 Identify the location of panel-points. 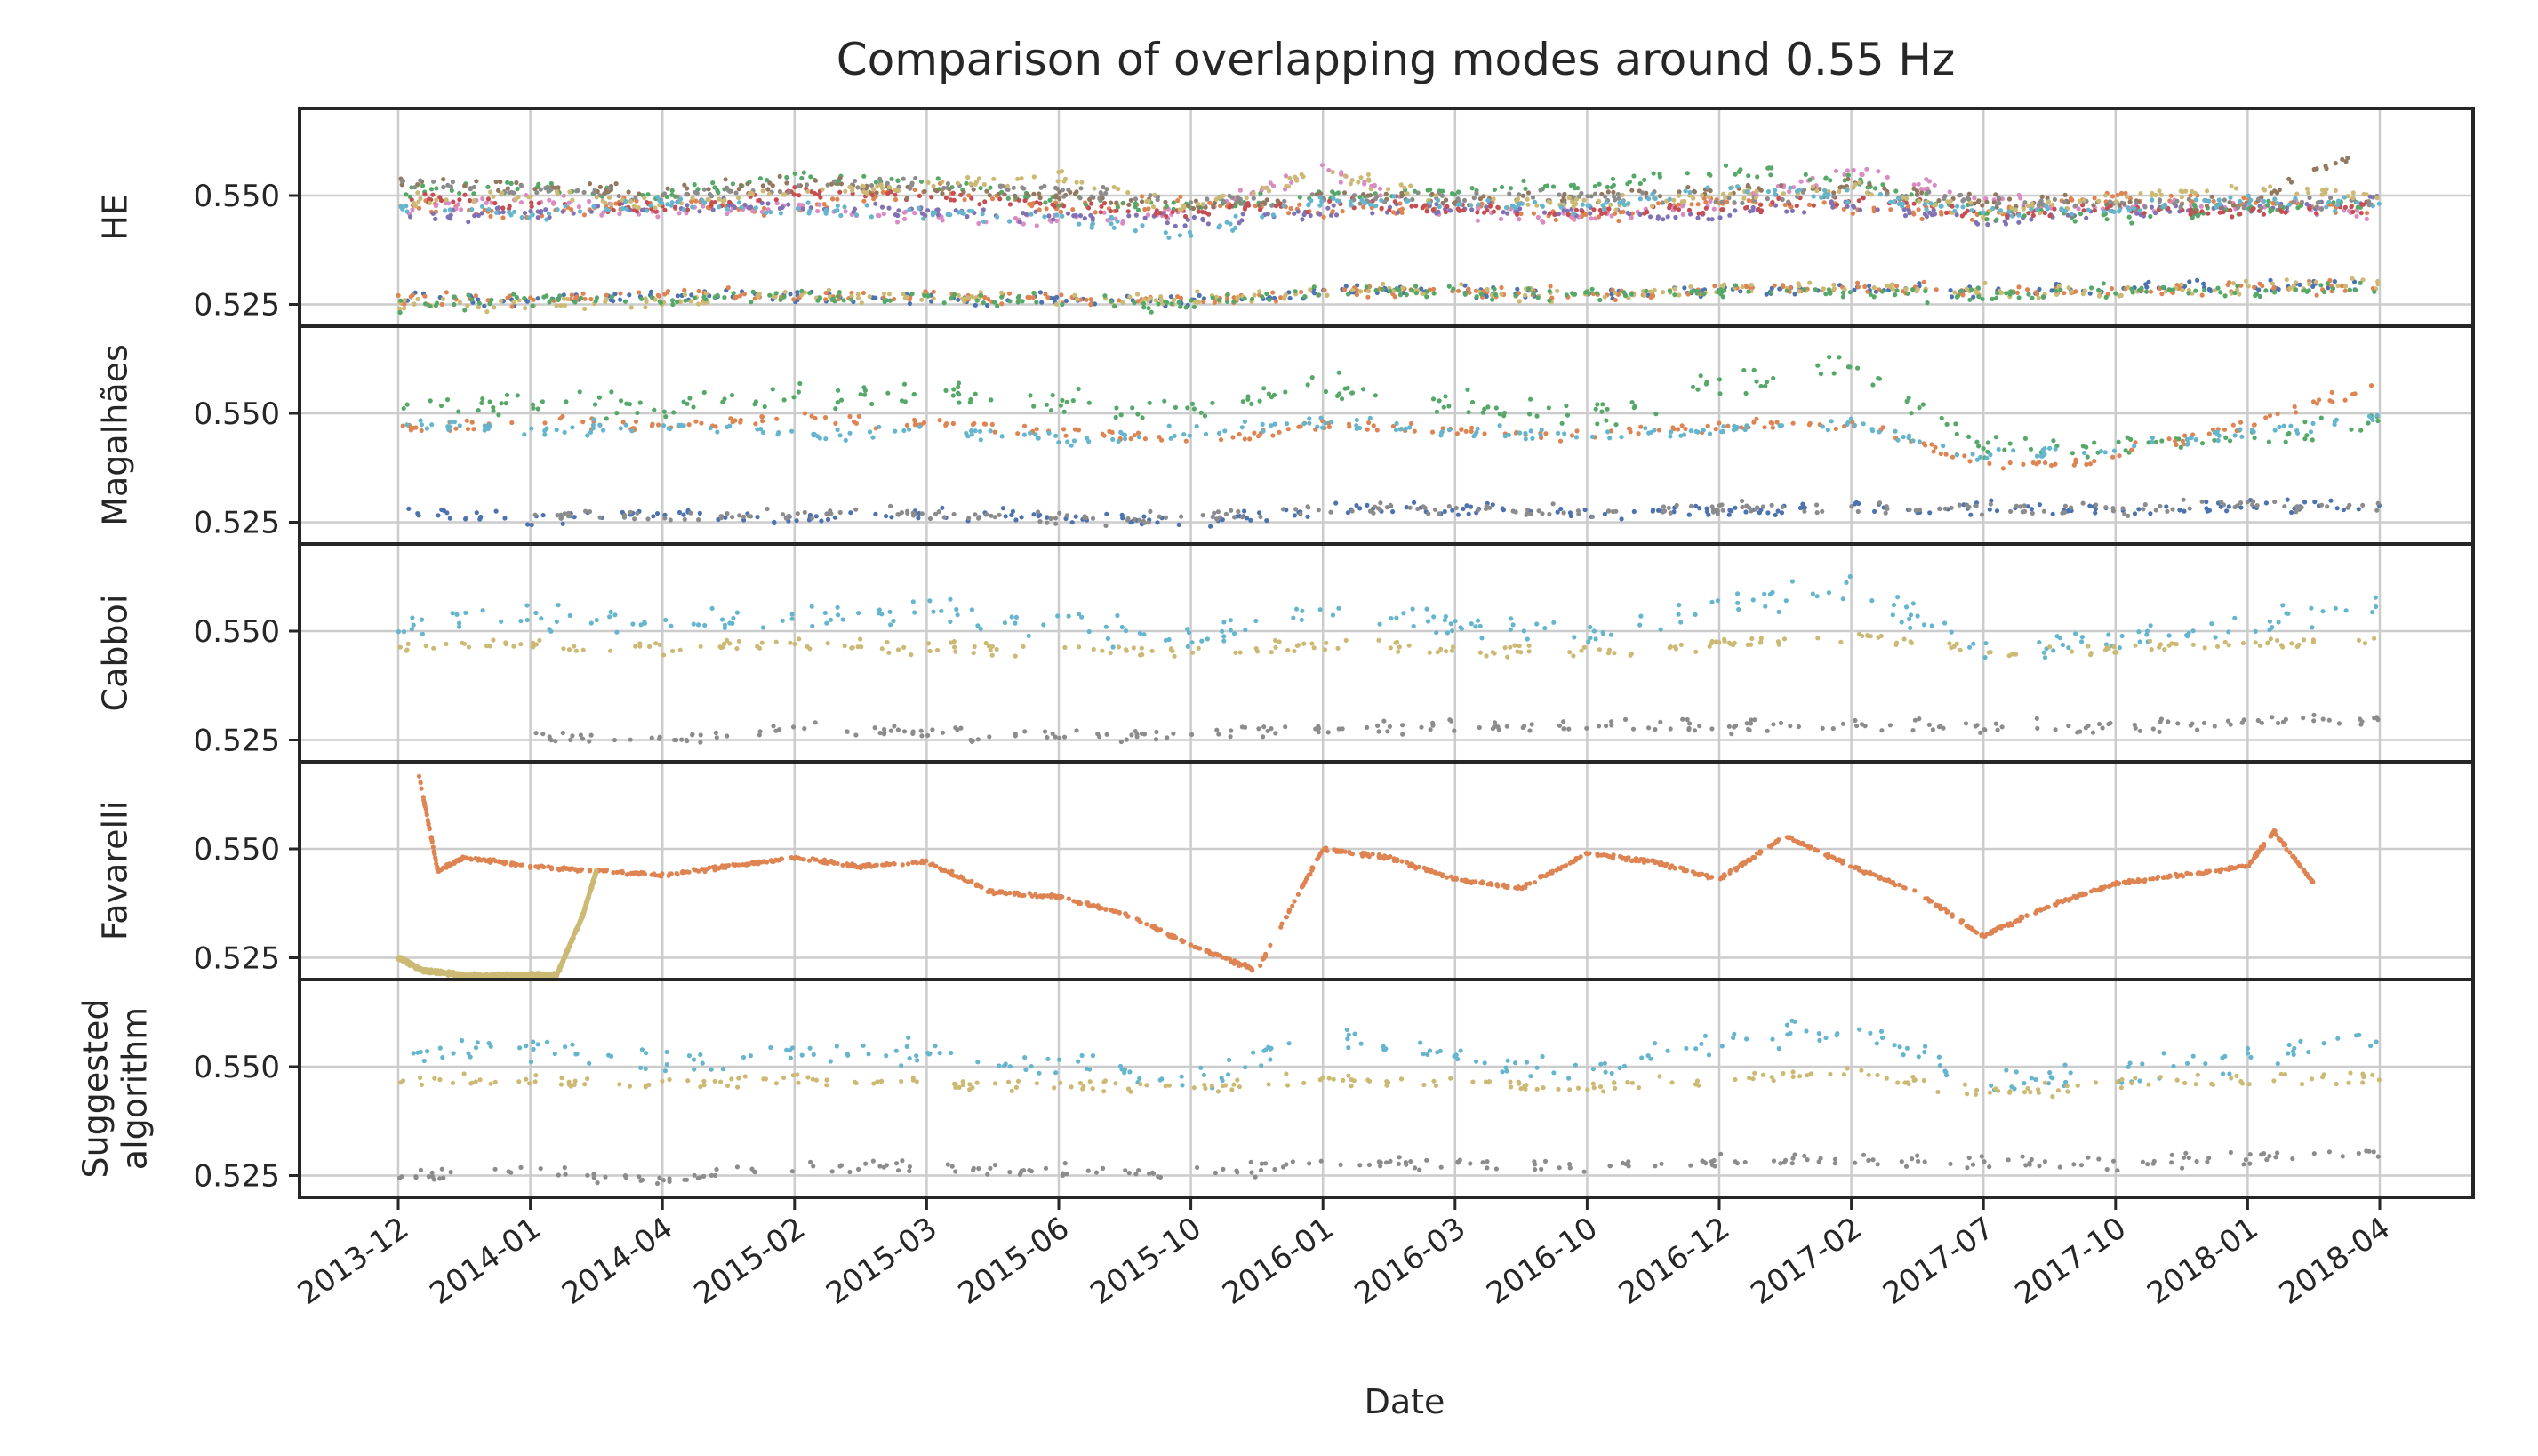
(1391, 442).